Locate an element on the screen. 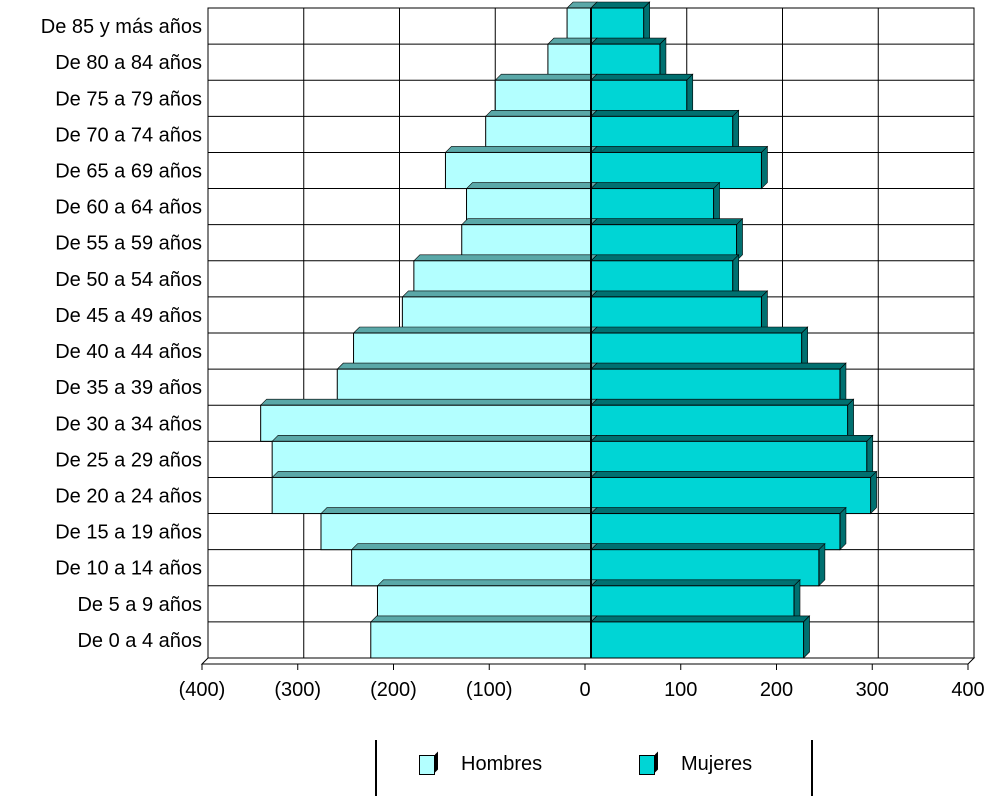 The width and height of the screenshot is (999, 797). x-tick-label: (200) is located at coordinates (393, 690).